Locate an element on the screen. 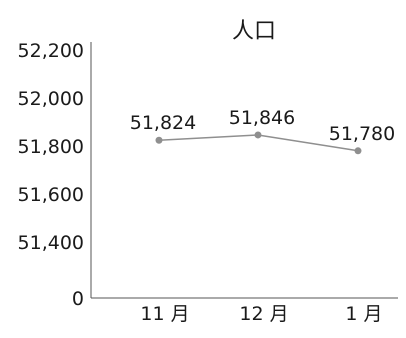 The height and width of the screenshot is (338, 406). y-tick-label: 51,600 is located at coordinates (51, 195).